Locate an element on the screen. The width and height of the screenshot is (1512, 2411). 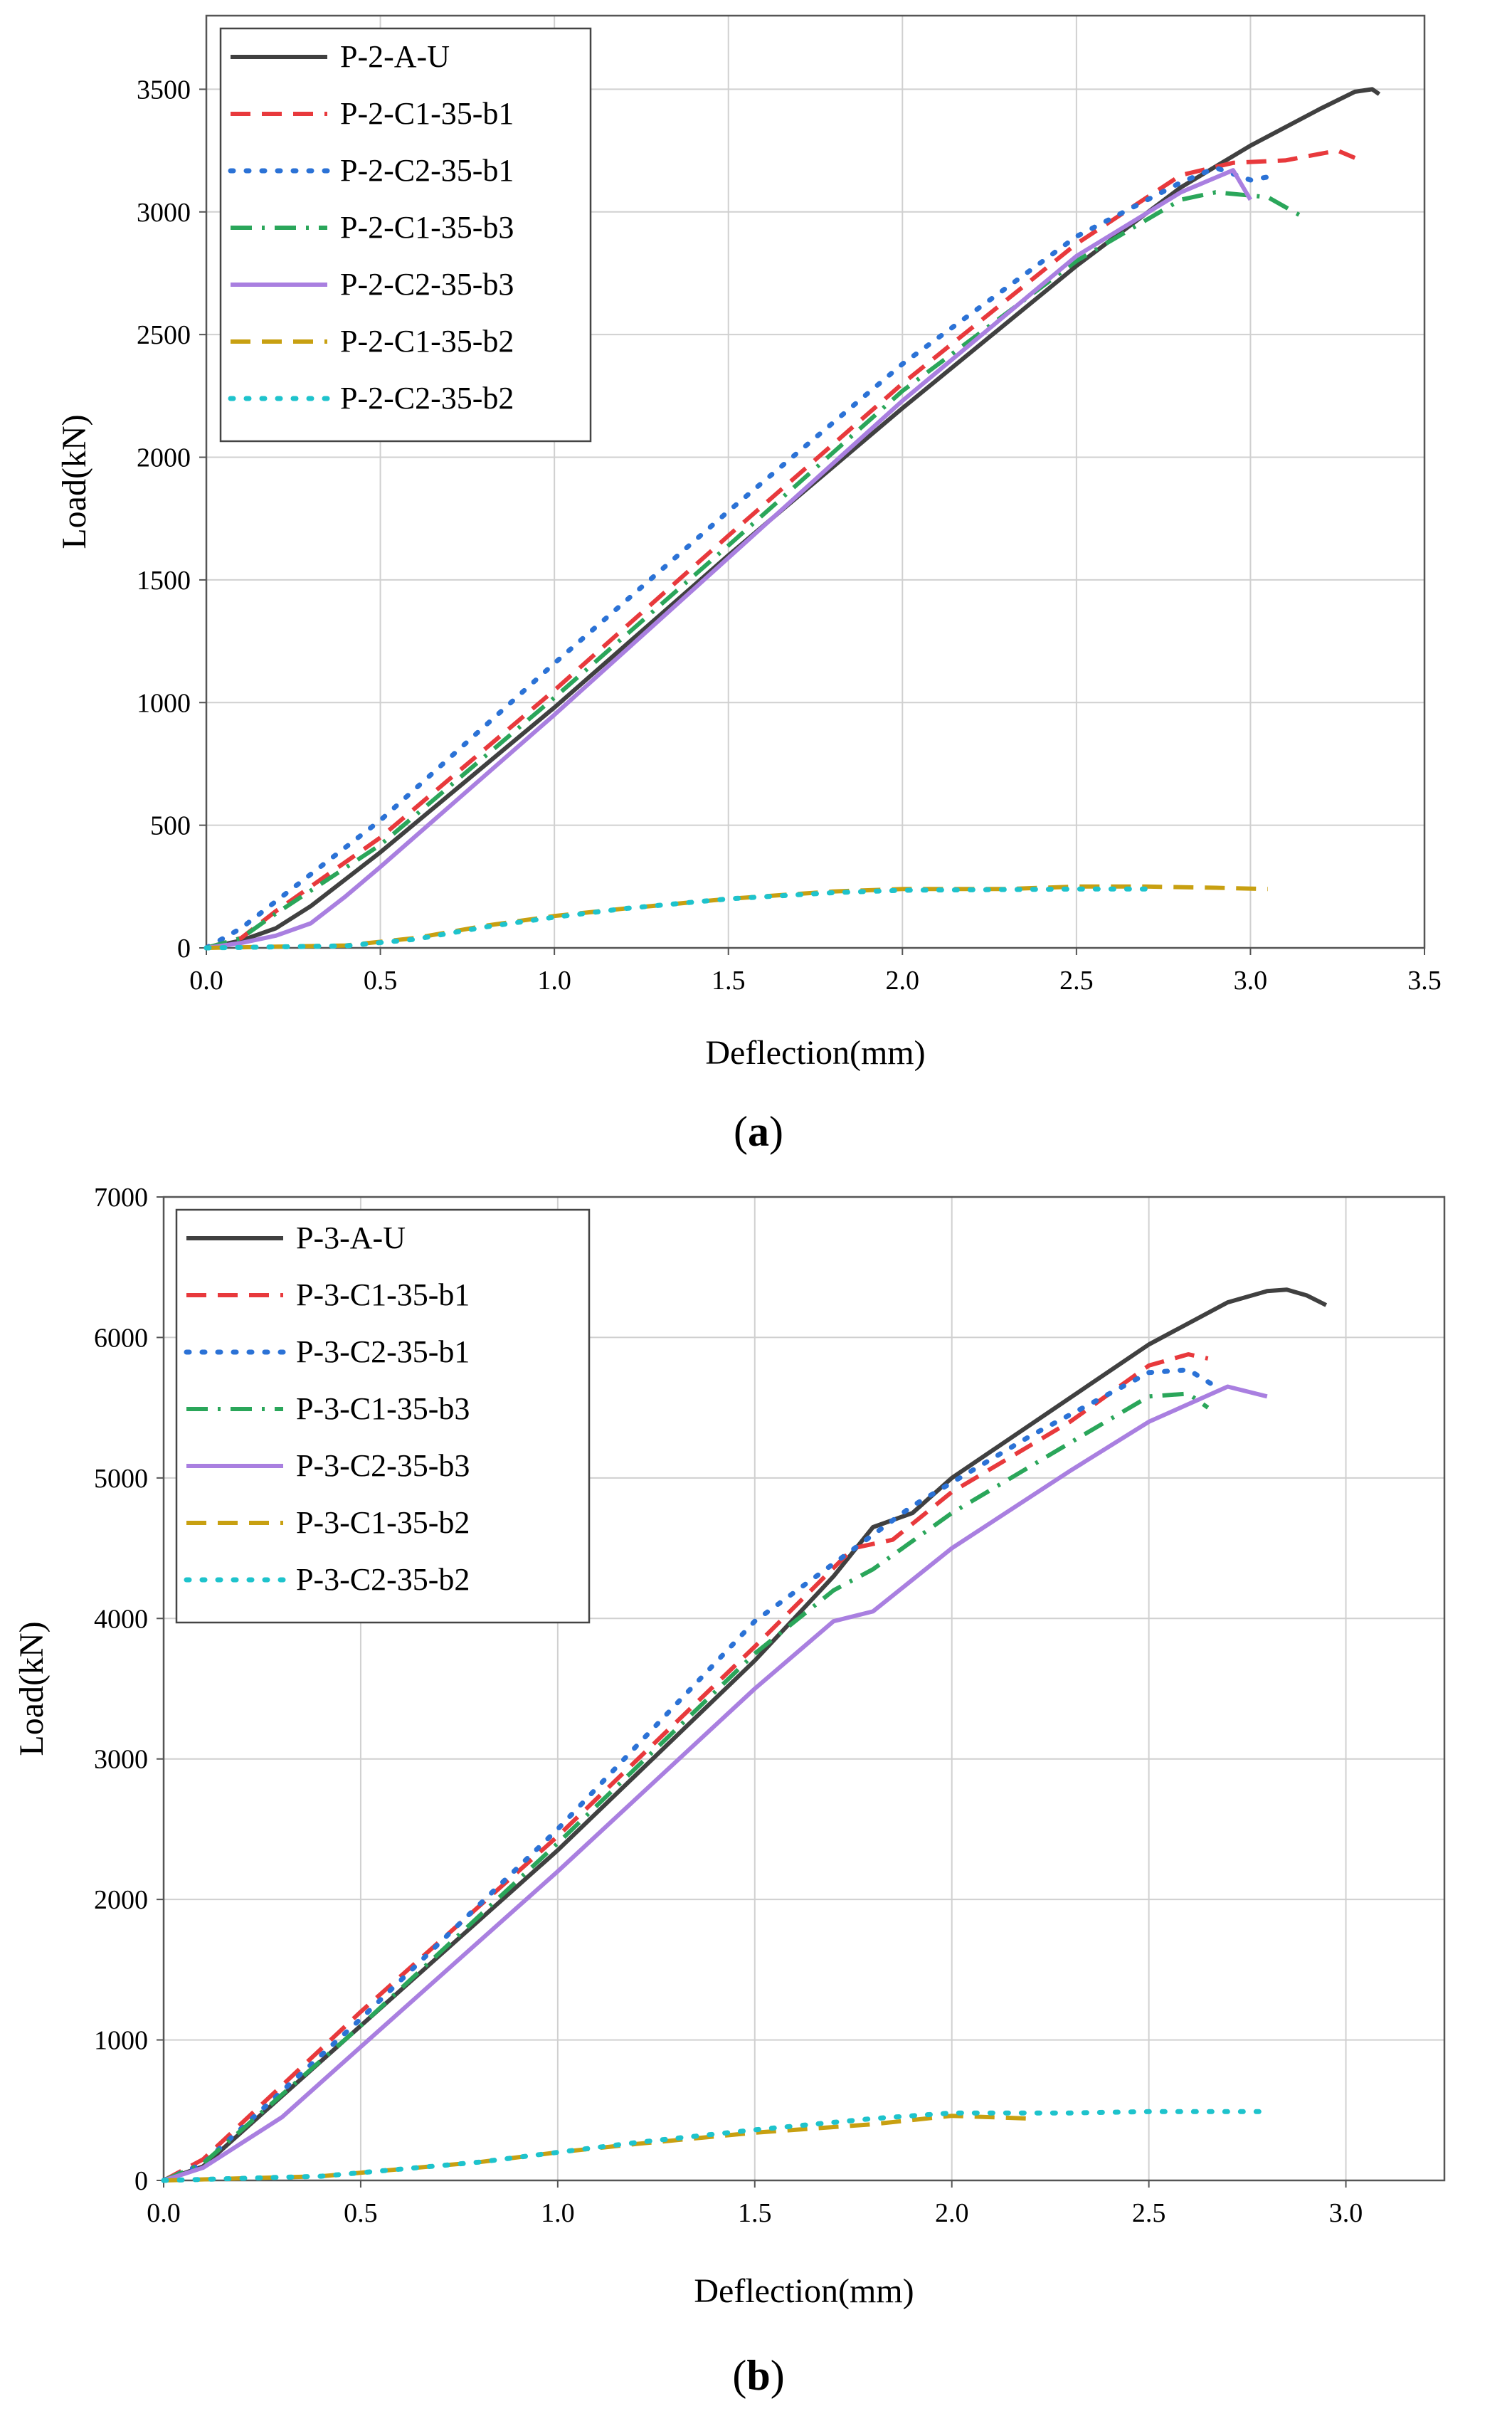
y-tick-label-b-7: 7000 is located at coordinates (121, 1198).